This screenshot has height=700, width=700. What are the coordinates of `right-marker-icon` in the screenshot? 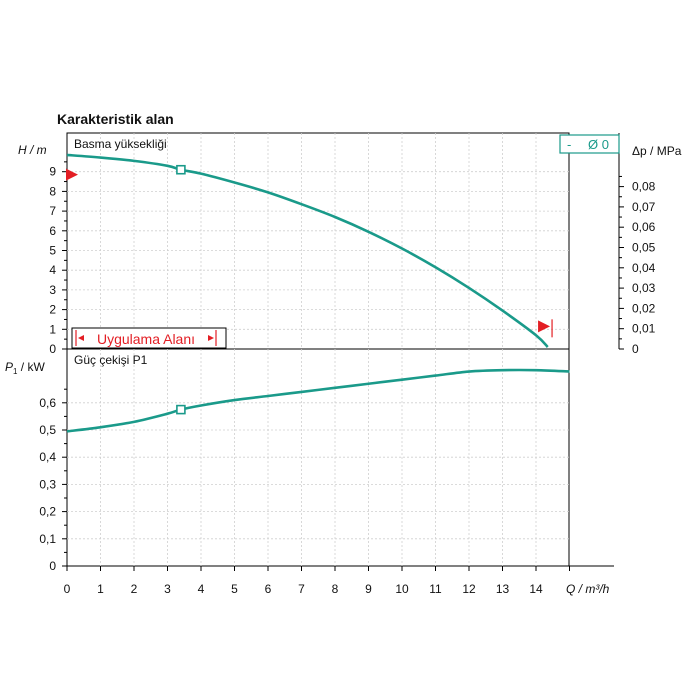 It's located at (544, 326).